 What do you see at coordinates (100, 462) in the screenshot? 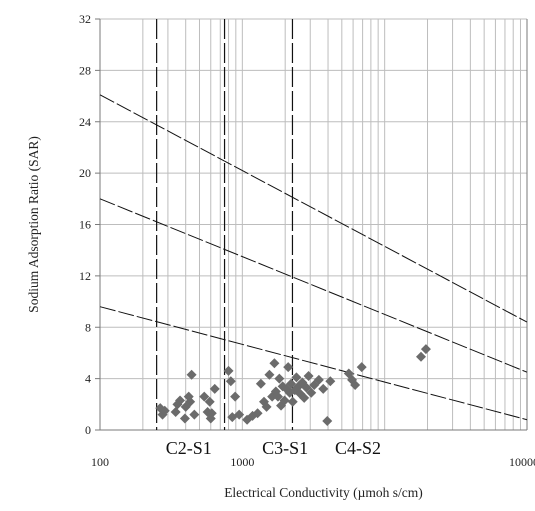
I see `x-tick-label: 100` at bounding box center [100, 462].